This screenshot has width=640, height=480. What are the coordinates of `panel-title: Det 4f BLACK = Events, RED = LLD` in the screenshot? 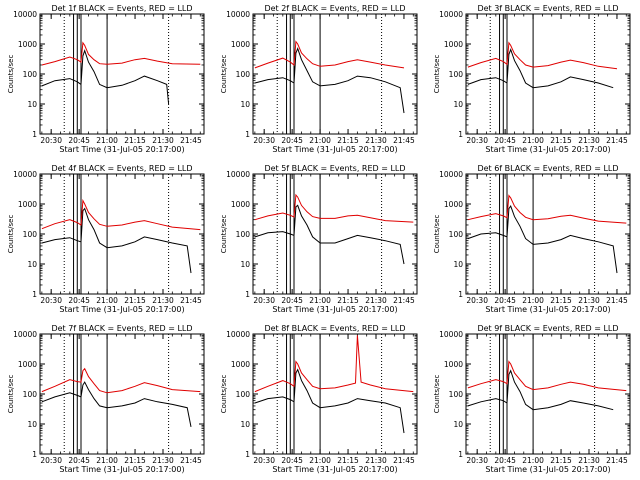 It's located at (121, 168).